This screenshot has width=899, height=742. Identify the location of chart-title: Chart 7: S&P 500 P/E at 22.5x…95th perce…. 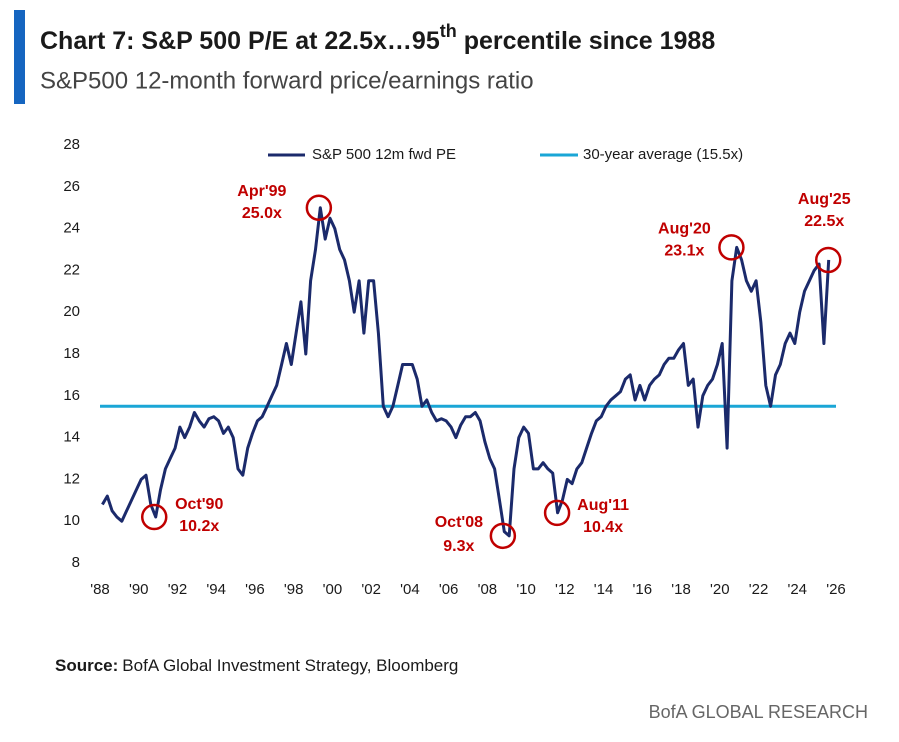
(377, 38).